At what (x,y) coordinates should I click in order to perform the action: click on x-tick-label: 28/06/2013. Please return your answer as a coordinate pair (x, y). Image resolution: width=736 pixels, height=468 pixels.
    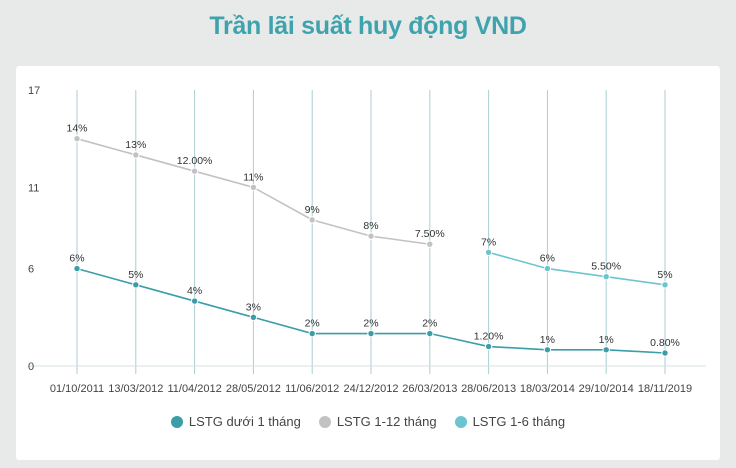
    Looking at the image, I should click on (488, 389).